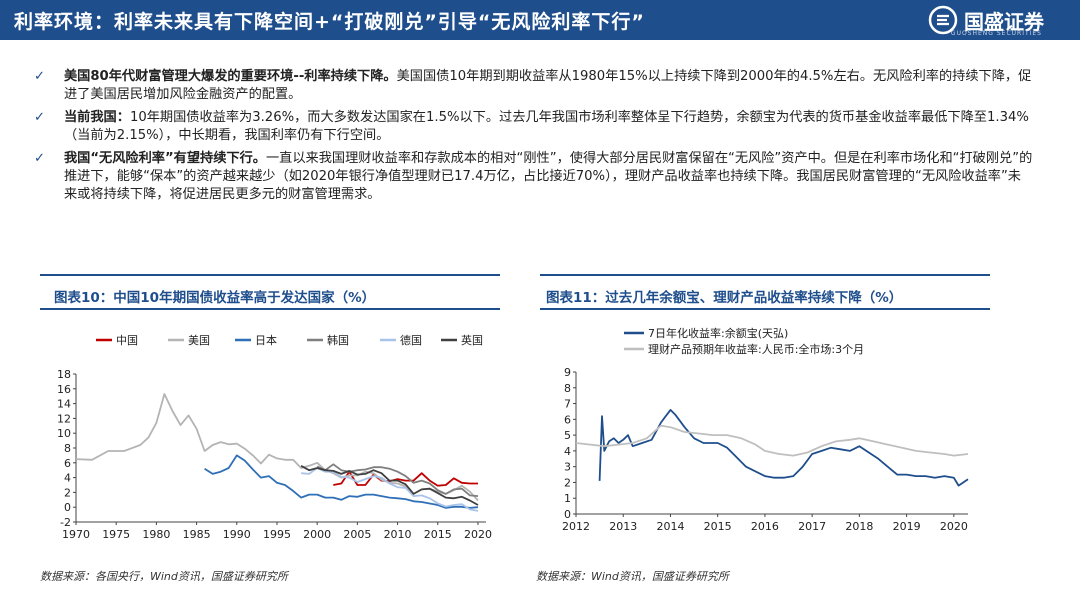 This screenshot has height=608, width=1080. I want to click on x-tick-label: 1970, so click(76, 534).